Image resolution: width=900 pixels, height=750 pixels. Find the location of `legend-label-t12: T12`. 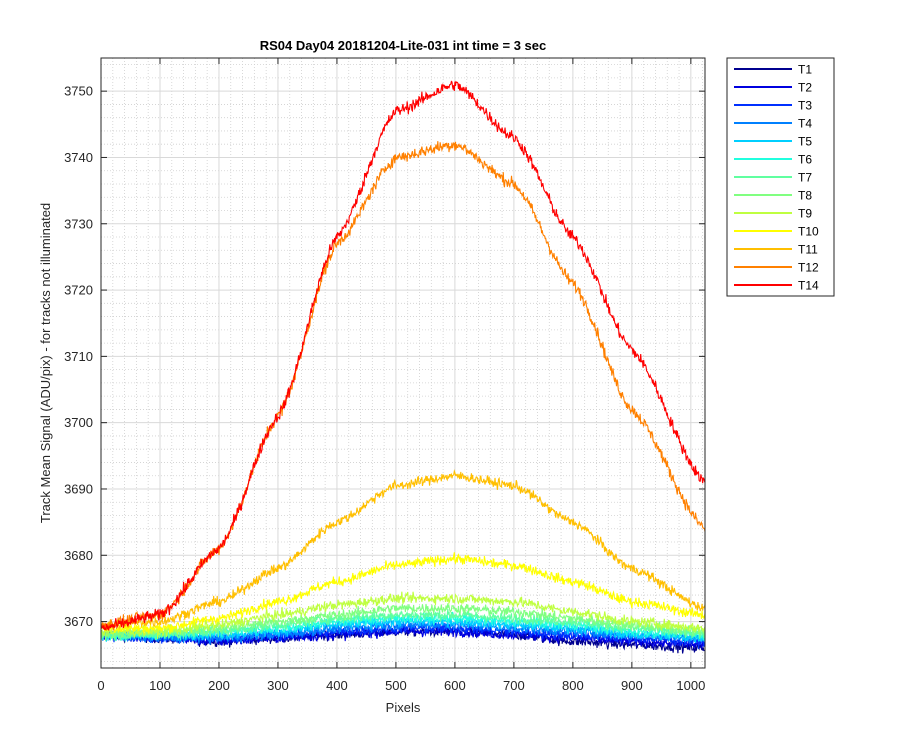

legend-label-t12: T12 is located at coordinates (808, 268).